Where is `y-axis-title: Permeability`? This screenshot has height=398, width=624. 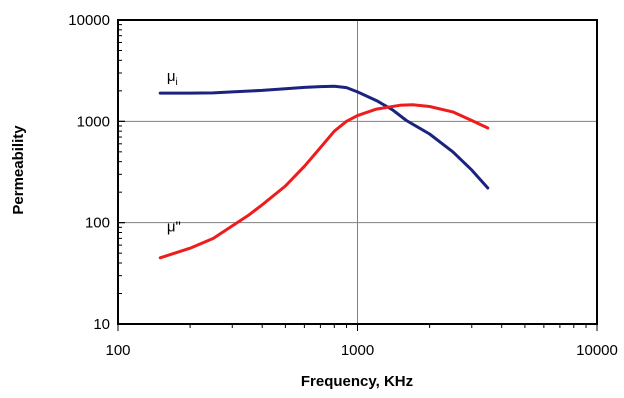 y-axis-title: Permeability is located at coordinates (18, 170).